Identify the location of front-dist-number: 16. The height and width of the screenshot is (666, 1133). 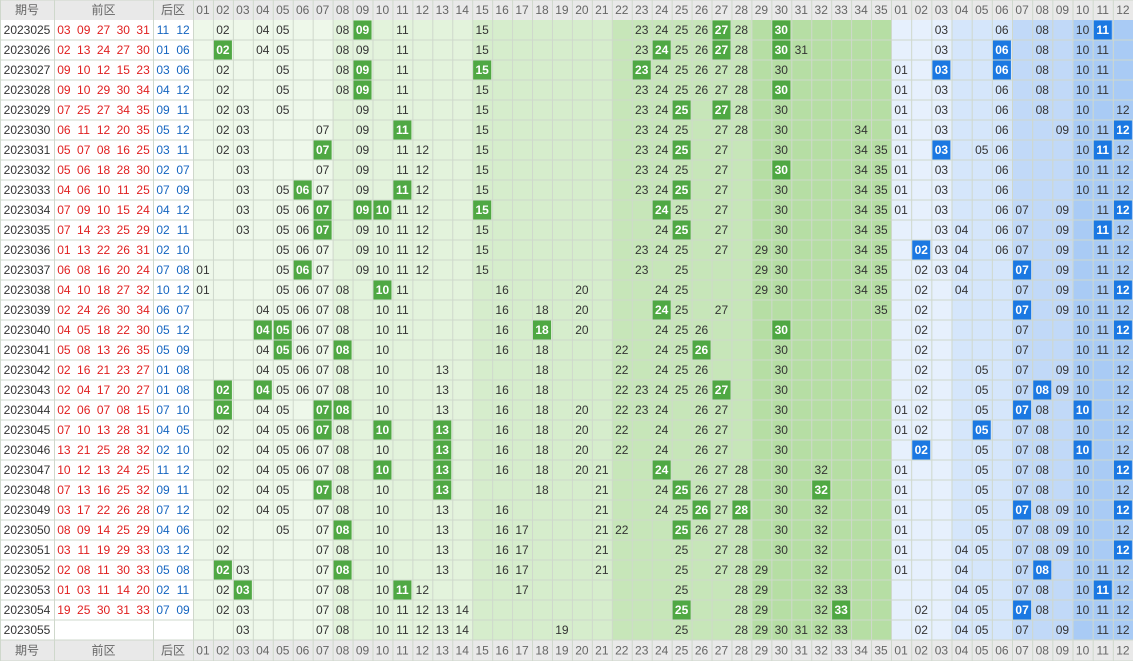
(502, 550).